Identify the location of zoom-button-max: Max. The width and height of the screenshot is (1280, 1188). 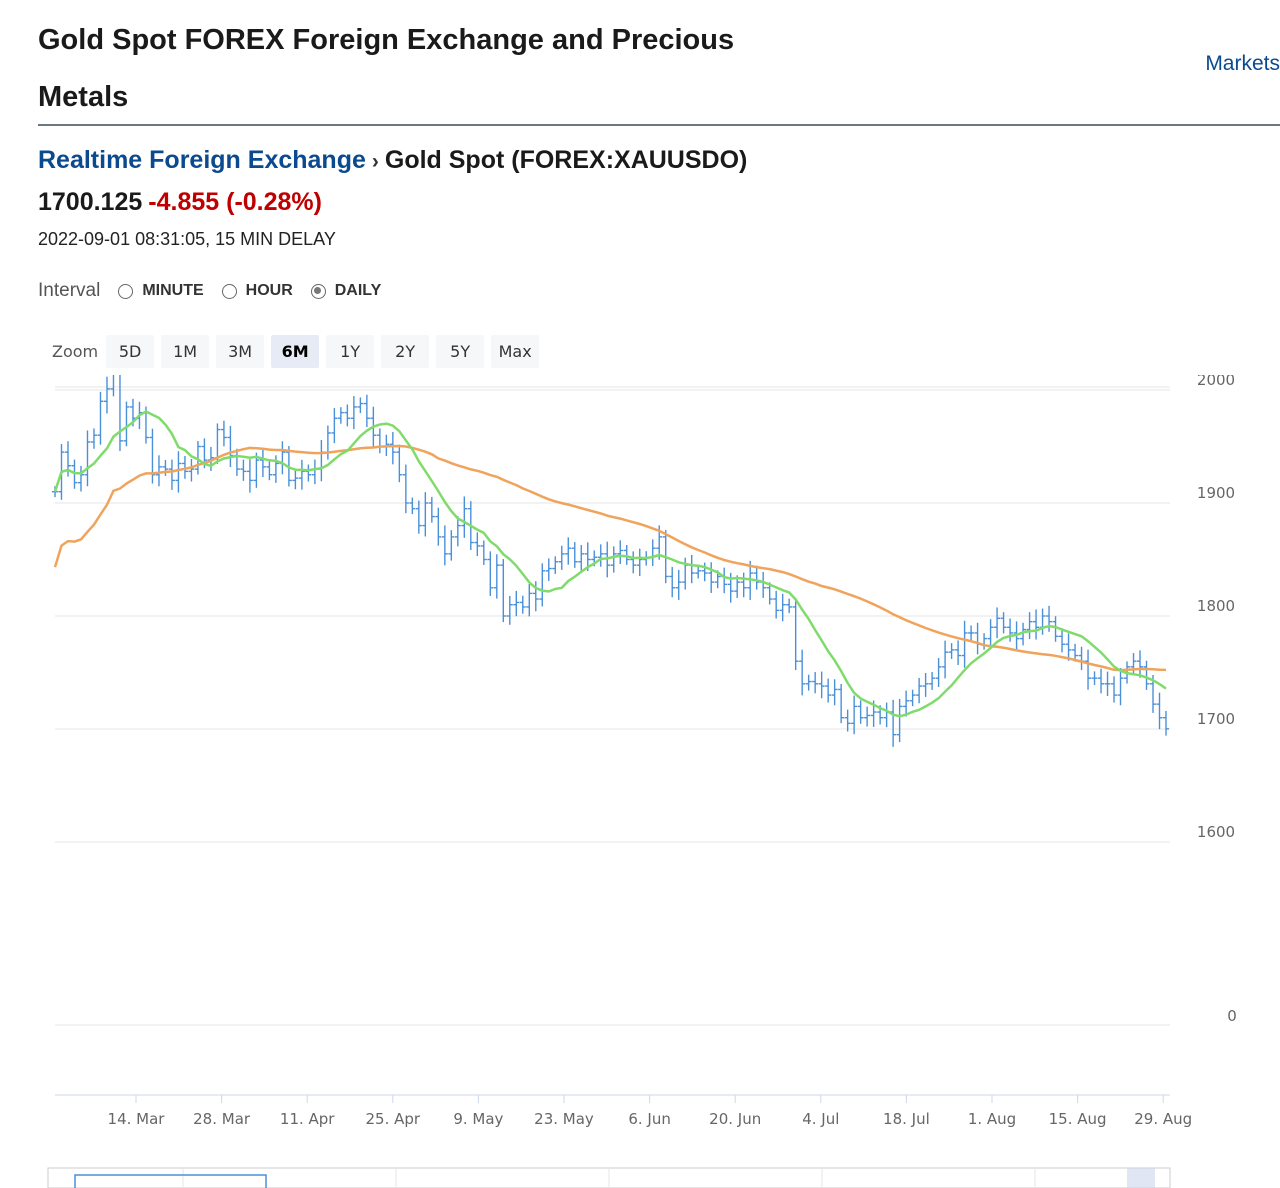
(515, 351).